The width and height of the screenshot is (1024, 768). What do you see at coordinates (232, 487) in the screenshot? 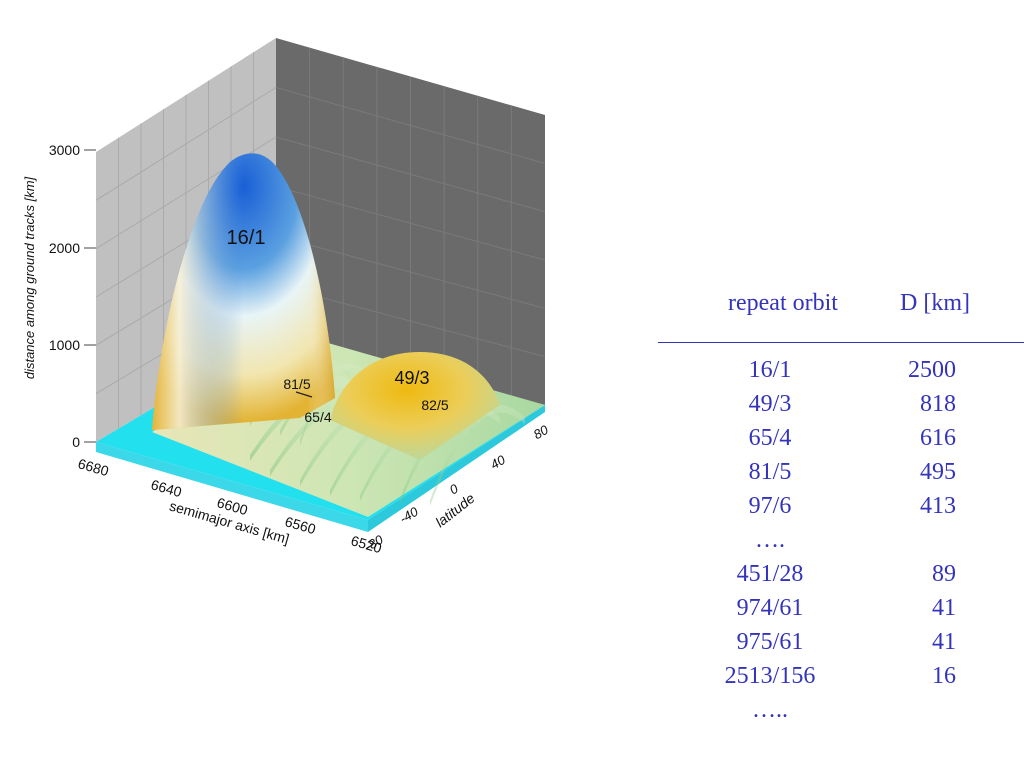
I see `floor-front-strip` at bounding box center [232, 487].